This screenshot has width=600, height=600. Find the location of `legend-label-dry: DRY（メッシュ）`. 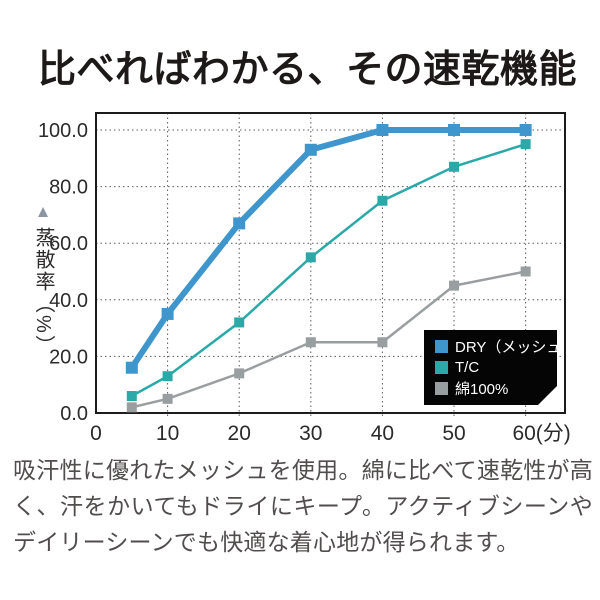

legend-label-dry: DRY（メッシュ） is located at coordinates (516, 347).